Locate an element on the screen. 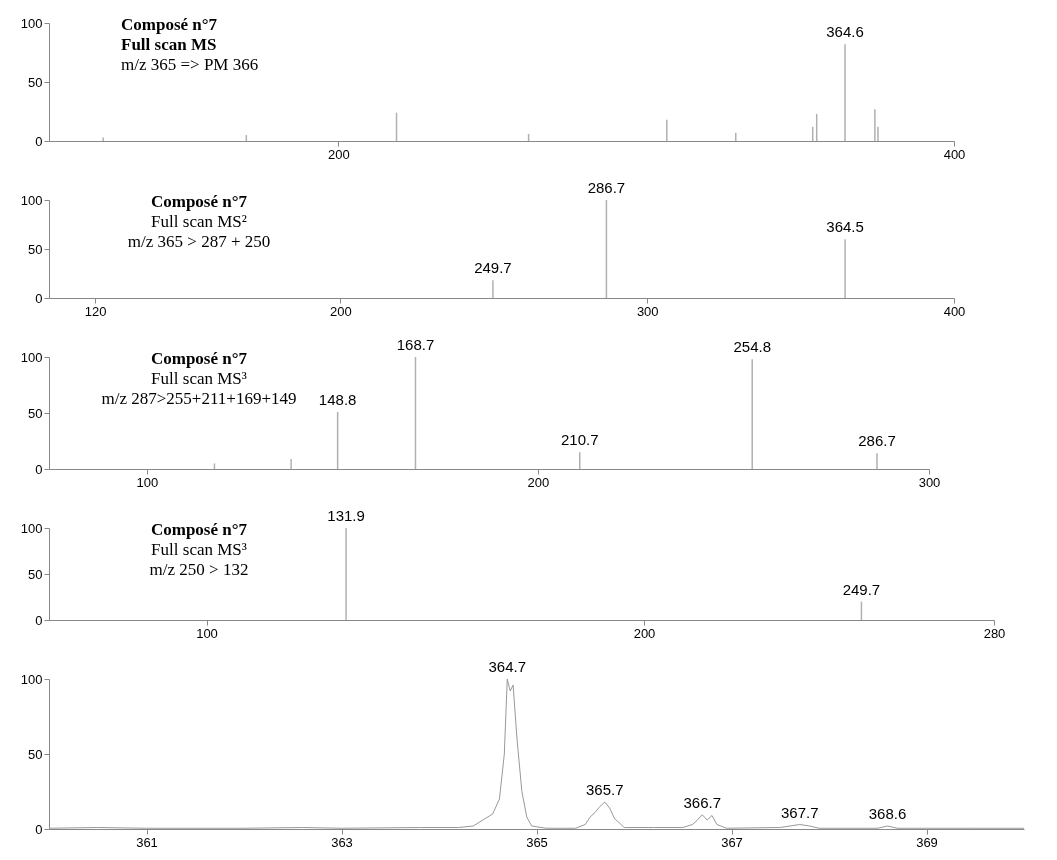 This screenshot has width=1057, height=860. x-tick-label: 369 is located at coordinates (927, 842).